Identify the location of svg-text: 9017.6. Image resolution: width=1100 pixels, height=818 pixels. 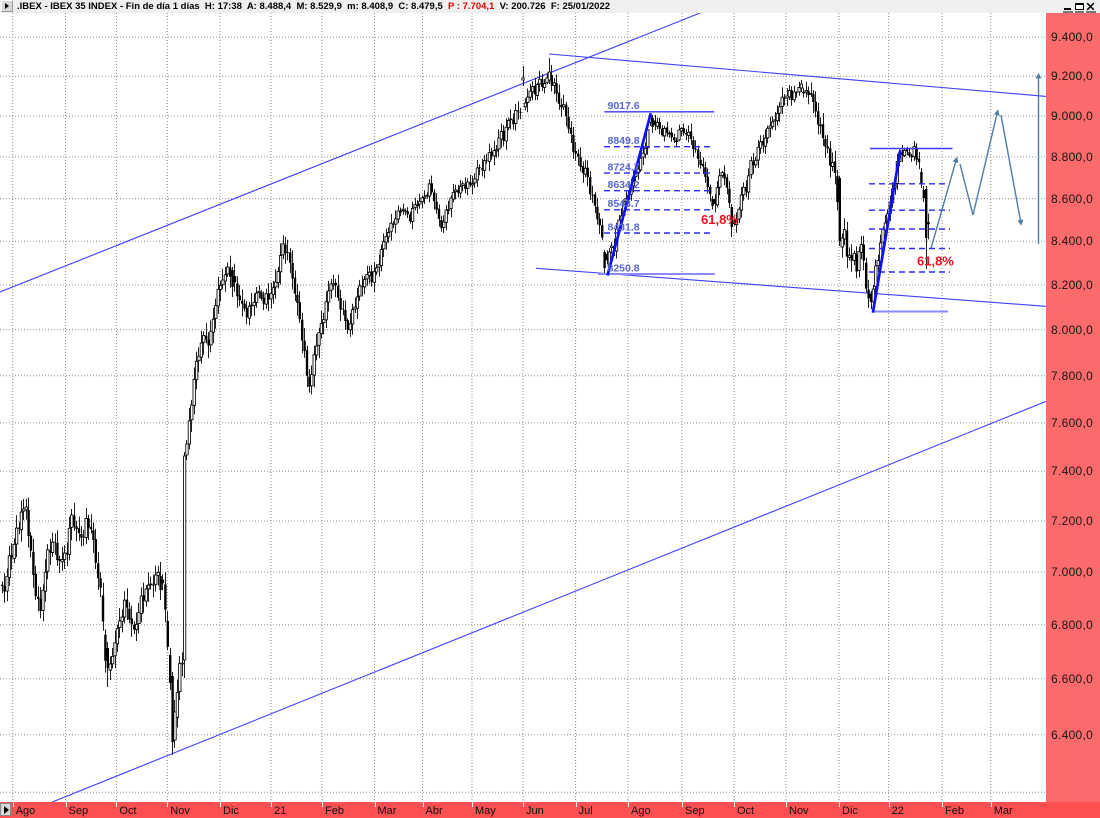
(624, 106).